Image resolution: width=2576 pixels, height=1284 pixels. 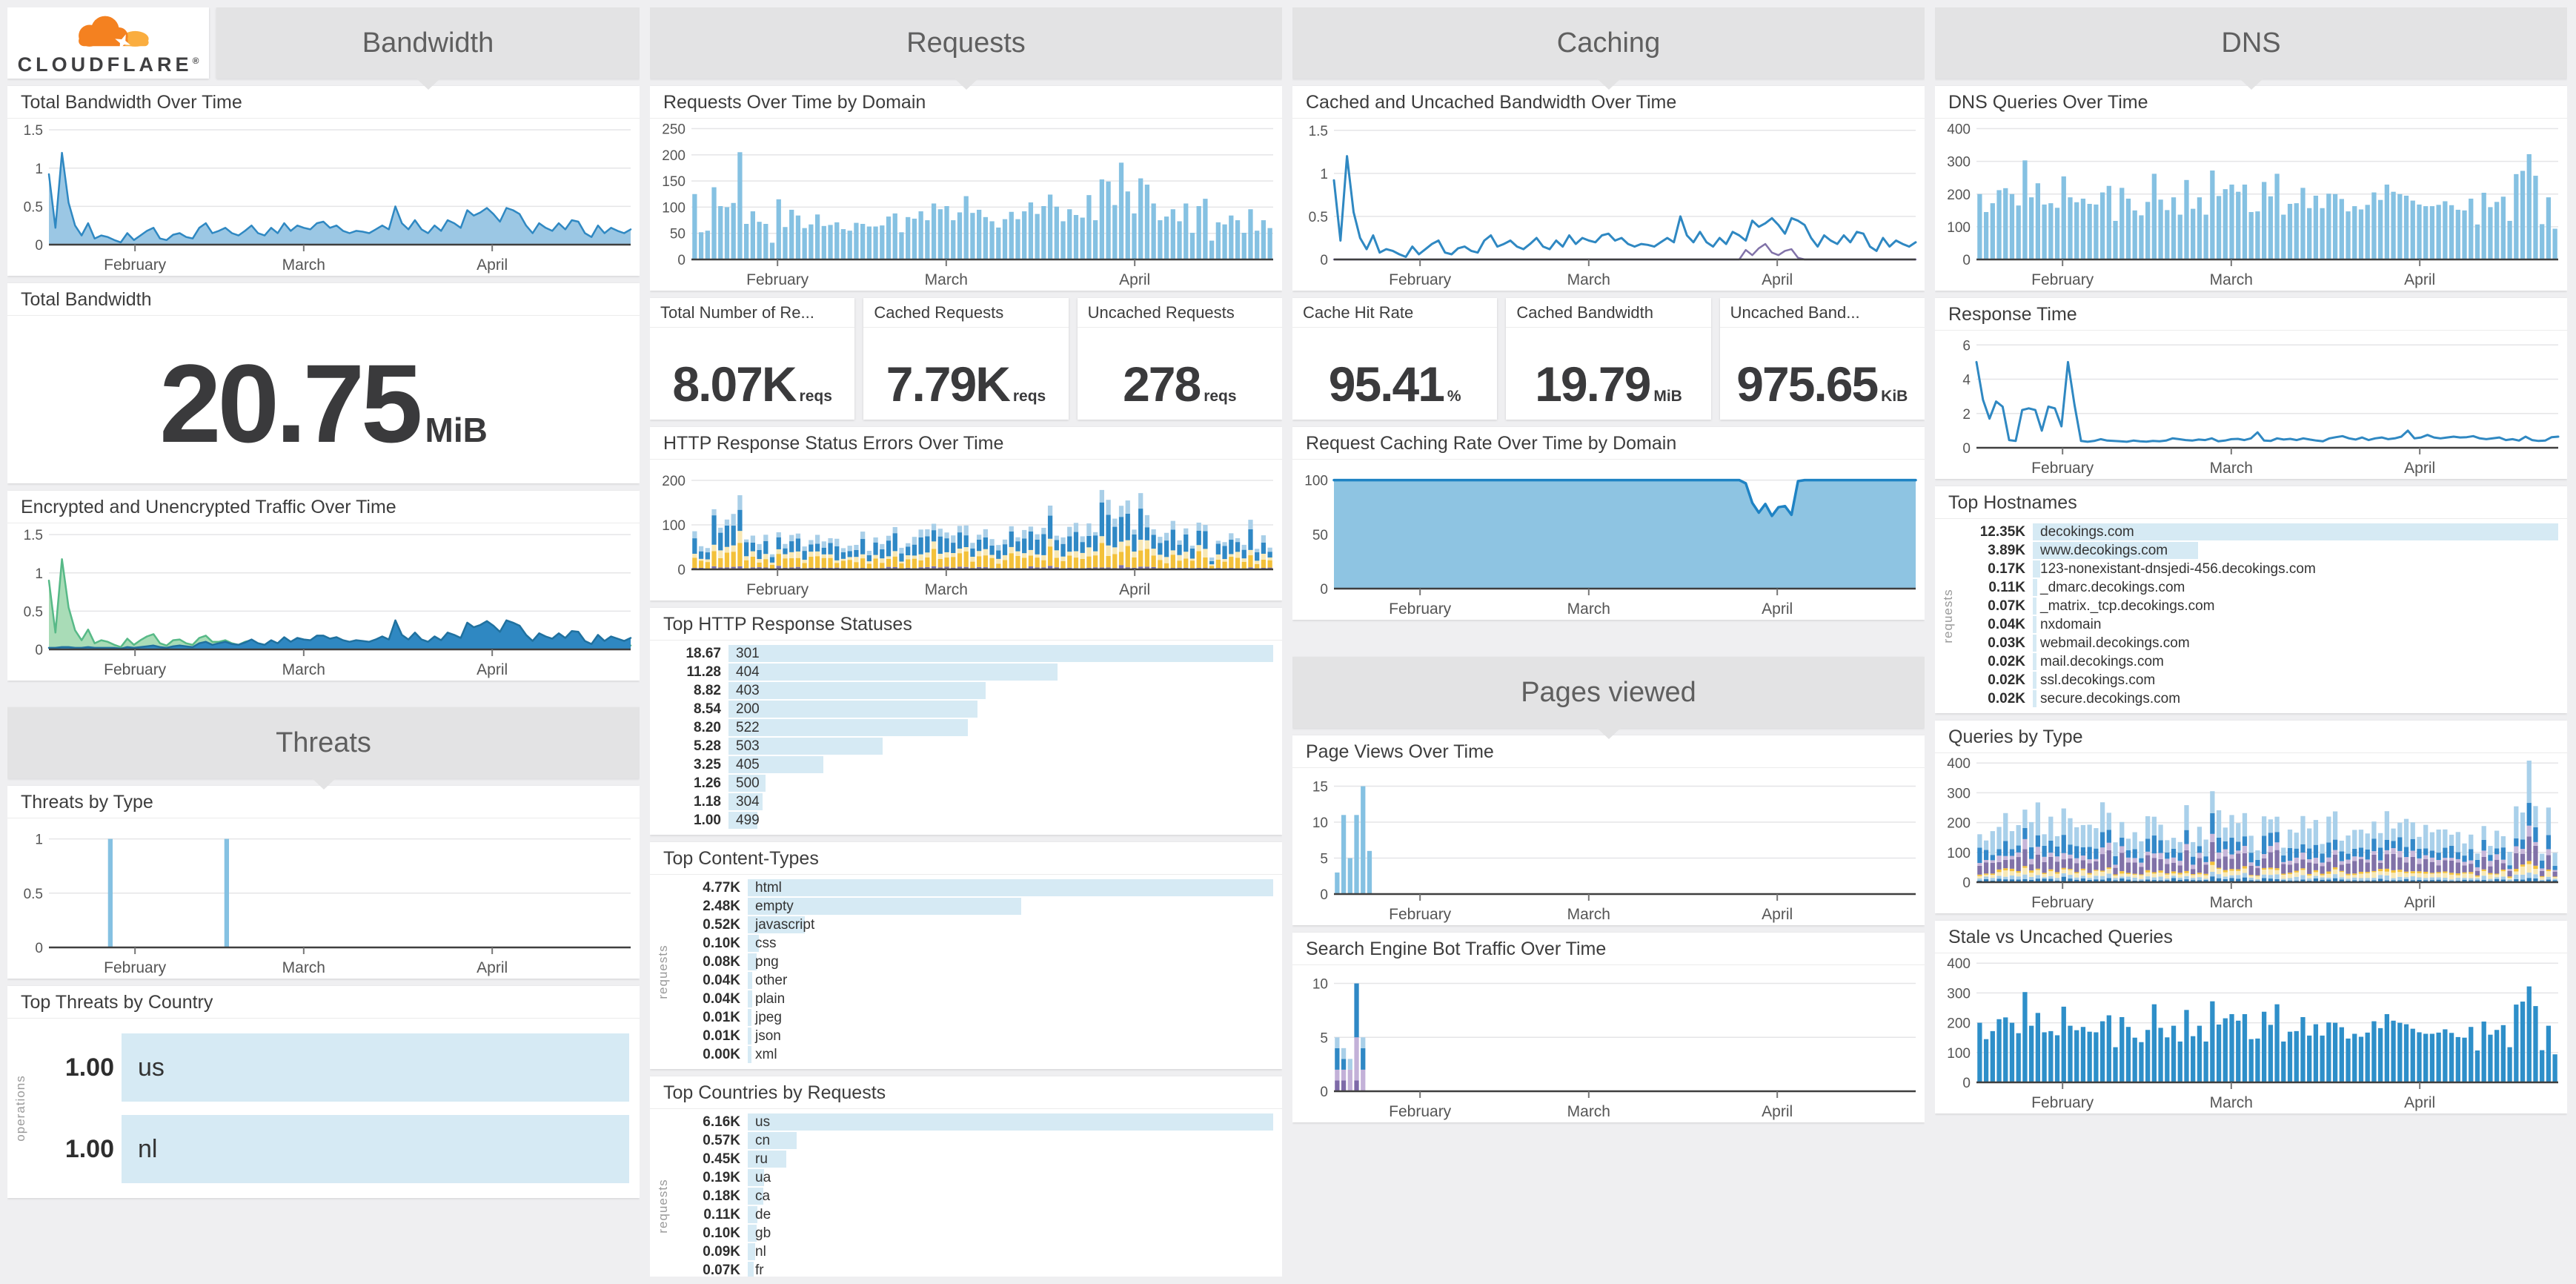 I want to click on hbar-value: 0.45K, so click(x=721, y=1159).